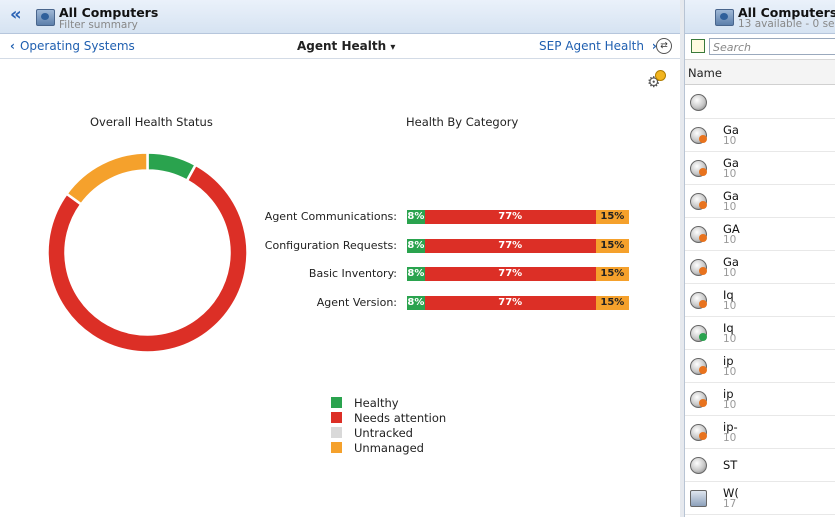 This screenshot has height=517, width=835. Describe the element at coordinates (760, 498) in the screenshot. I see `computer-row: W(17` at that location.